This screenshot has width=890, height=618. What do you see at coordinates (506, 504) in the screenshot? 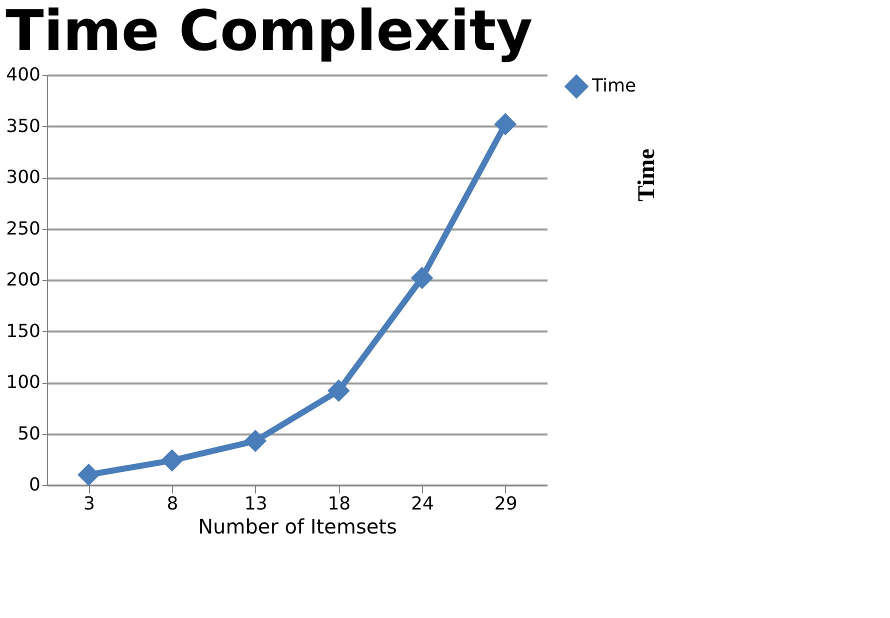
I see `x-tick-label: 29` at bounding box center [506, 504].